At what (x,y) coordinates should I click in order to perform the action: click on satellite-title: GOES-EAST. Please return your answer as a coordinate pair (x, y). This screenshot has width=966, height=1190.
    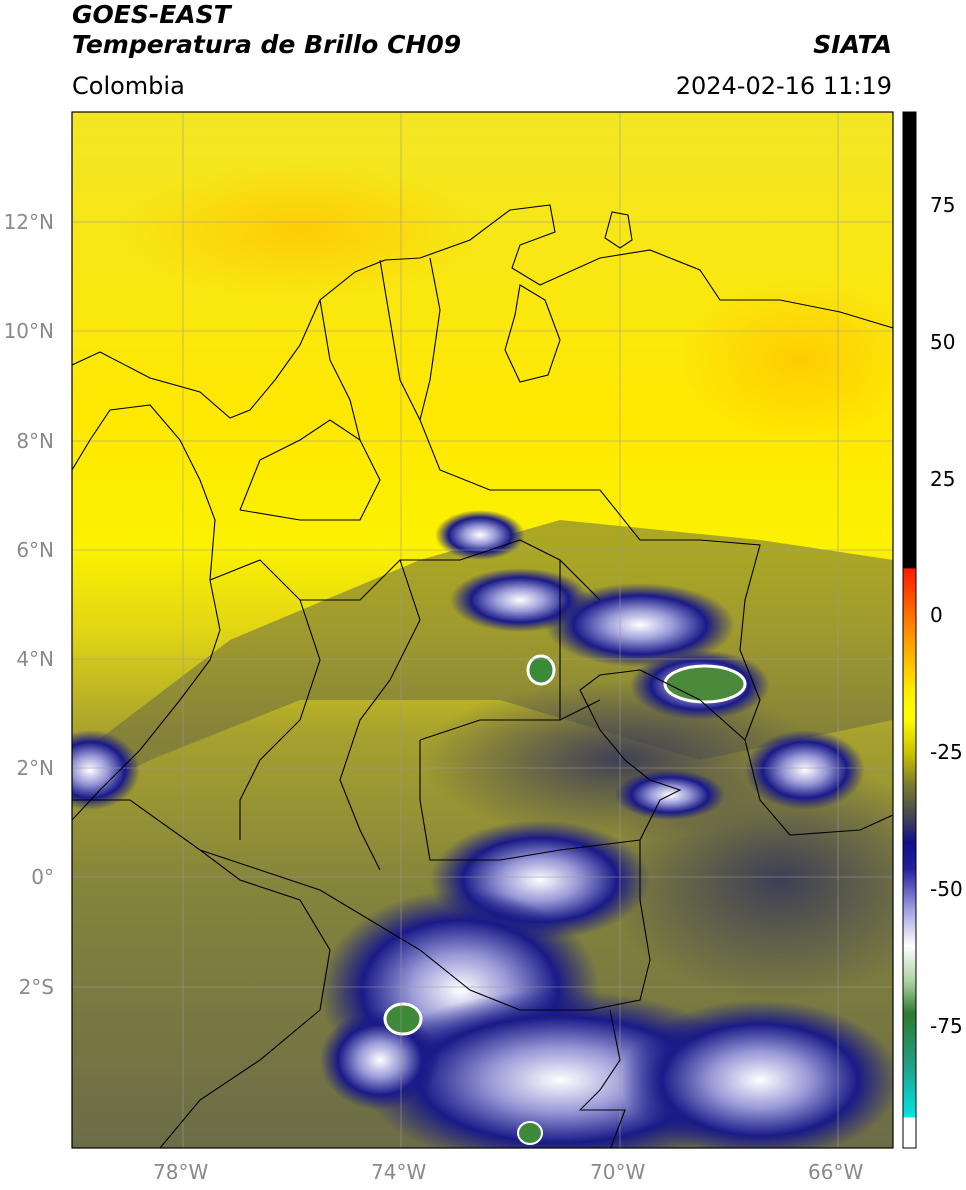
    Looking at the image, I should click on (151, 14).